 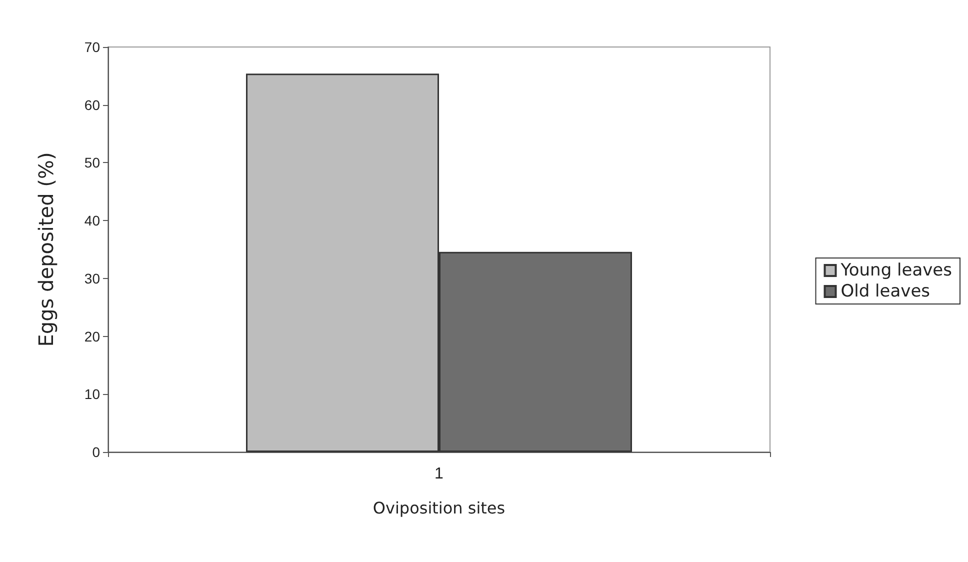 I want to click on y-tick-label: 30, so click(x=92, y=278).